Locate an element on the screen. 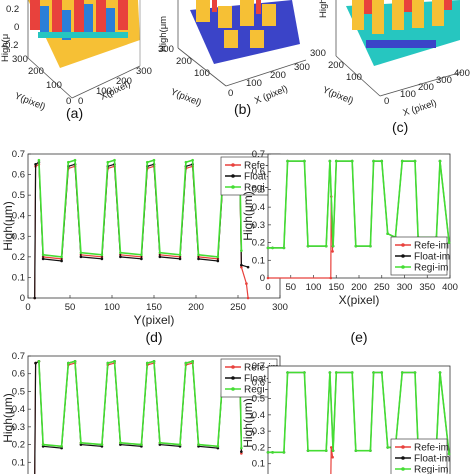 The image size is (474, 474). surface-c-ylabel: Y(pixel) is located at coordinates (338, 96).